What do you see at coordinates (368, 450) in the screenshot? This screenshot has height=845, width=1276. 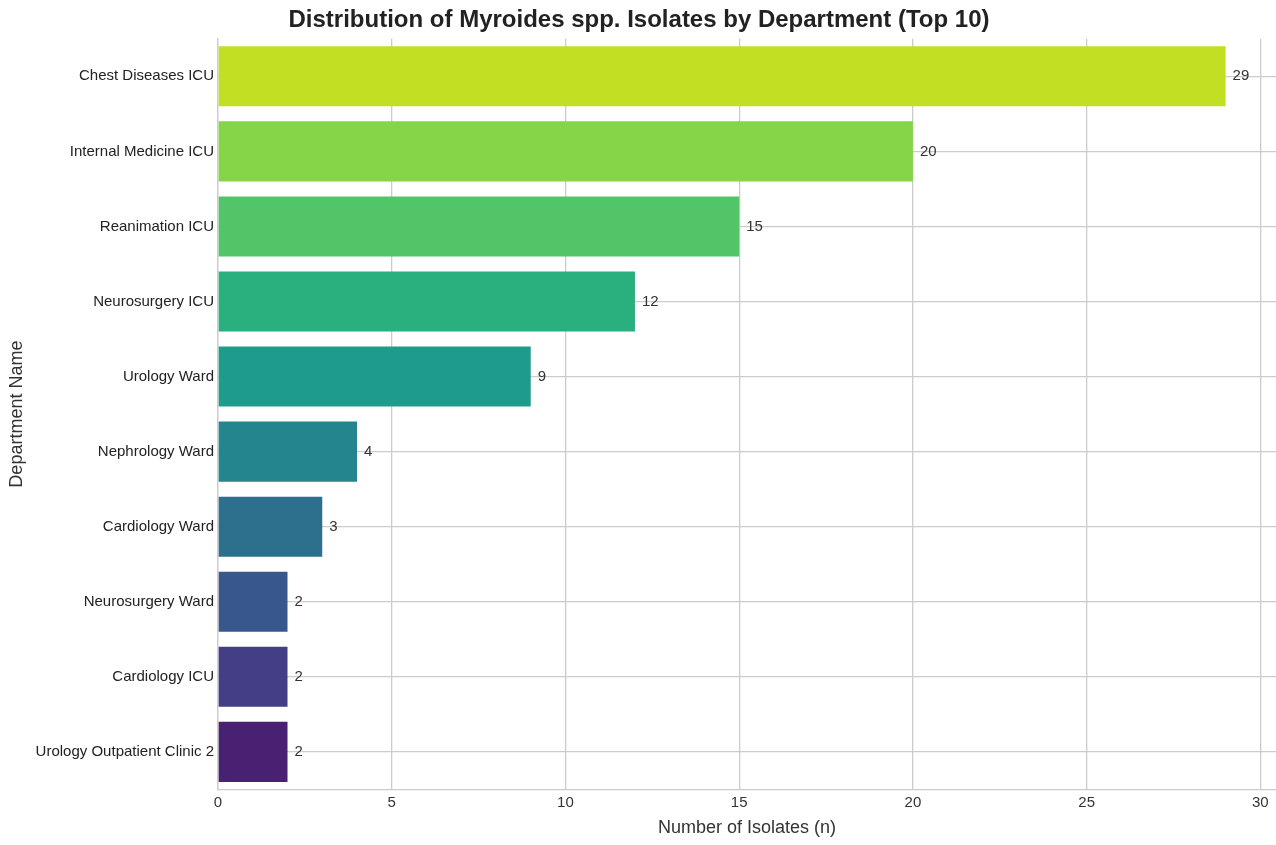 I see `data-label: 4` at bounding box center [368, 450].